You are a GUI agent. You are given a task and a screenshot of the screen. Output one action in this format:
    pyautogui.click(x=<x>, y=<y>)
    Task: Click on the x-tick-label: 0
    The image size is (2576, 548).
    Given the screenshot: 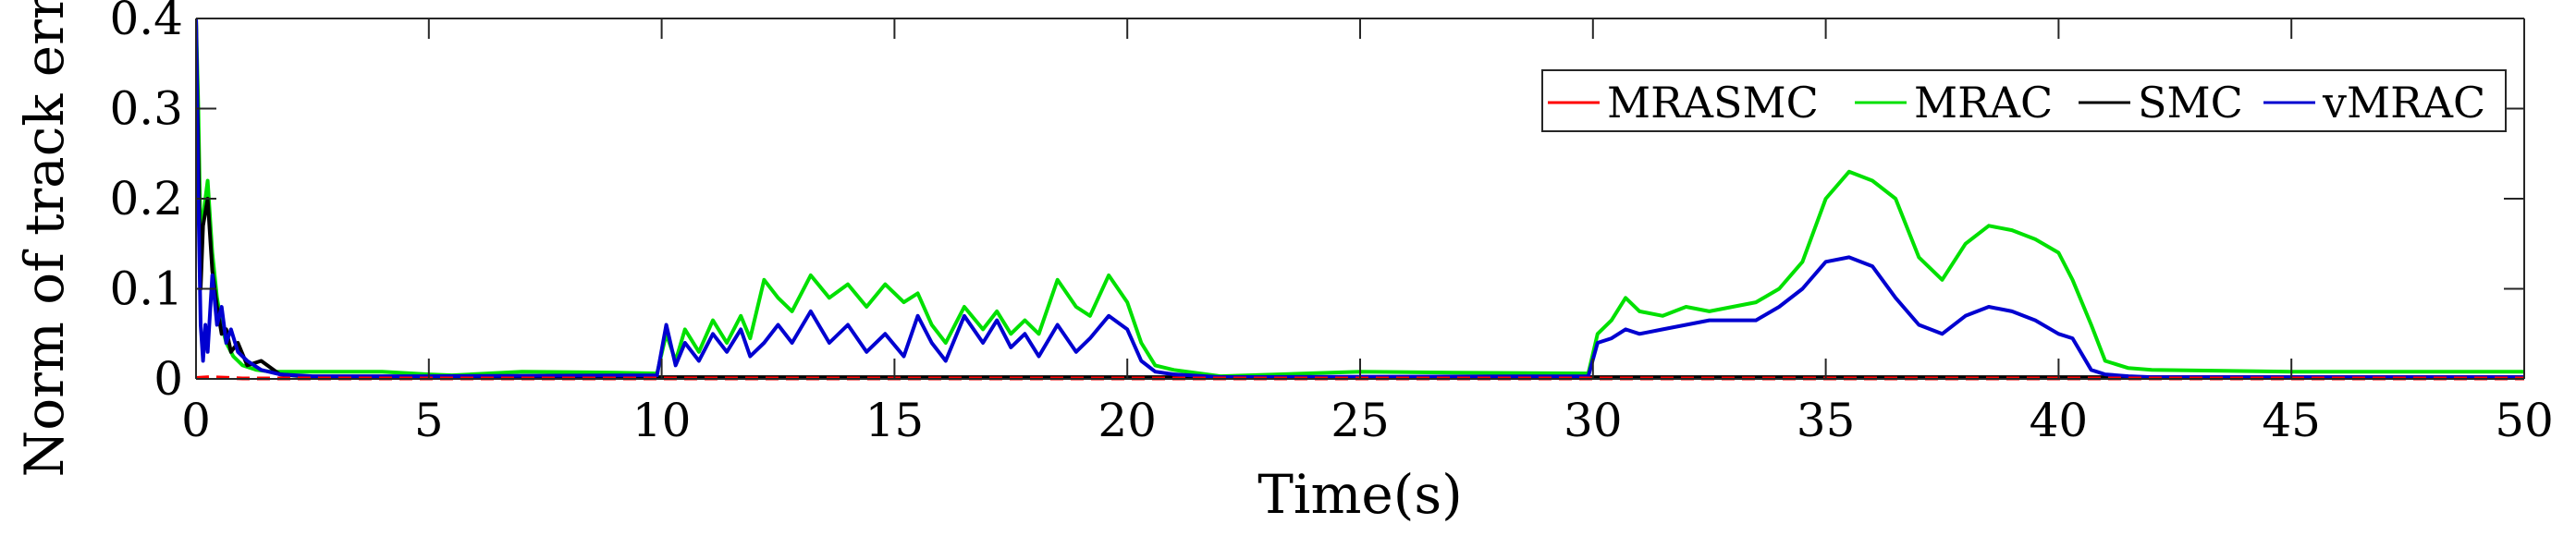 What is the action you would take?
    pyautogui.click(x=196, y=421)
    